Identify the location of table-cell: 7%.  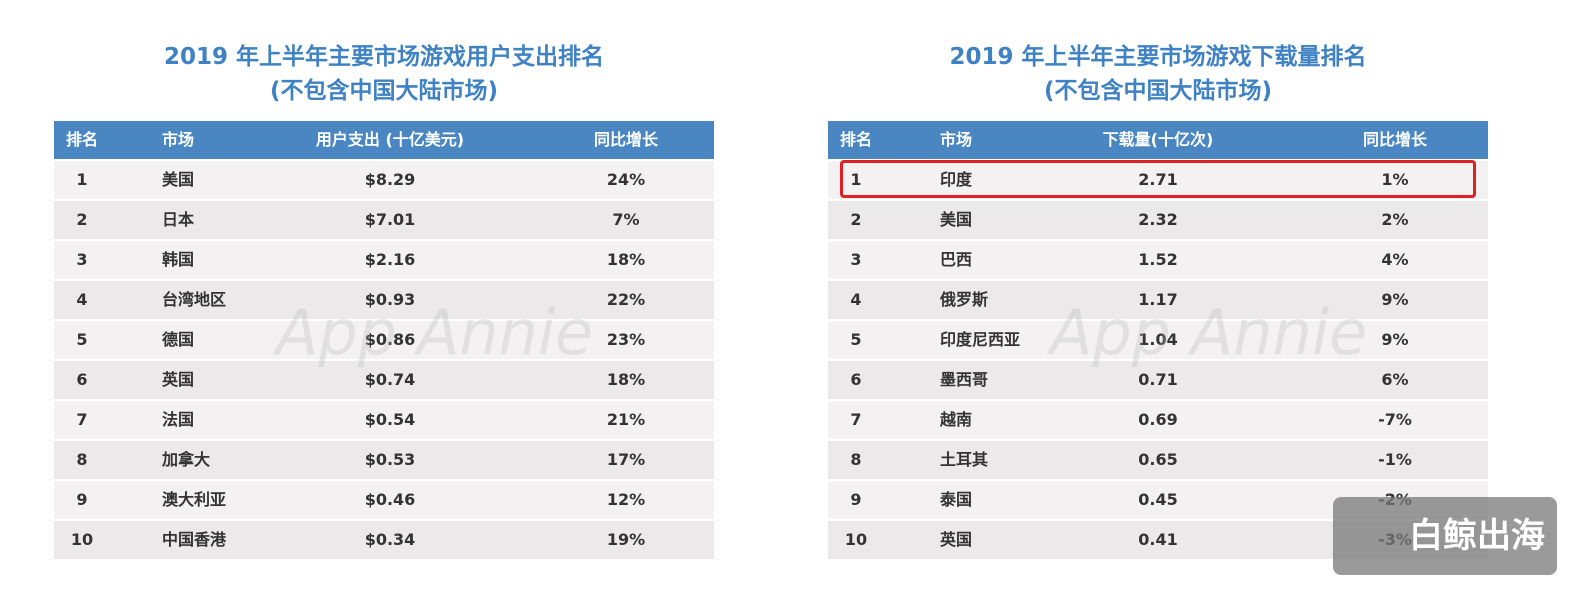
(626, 219).